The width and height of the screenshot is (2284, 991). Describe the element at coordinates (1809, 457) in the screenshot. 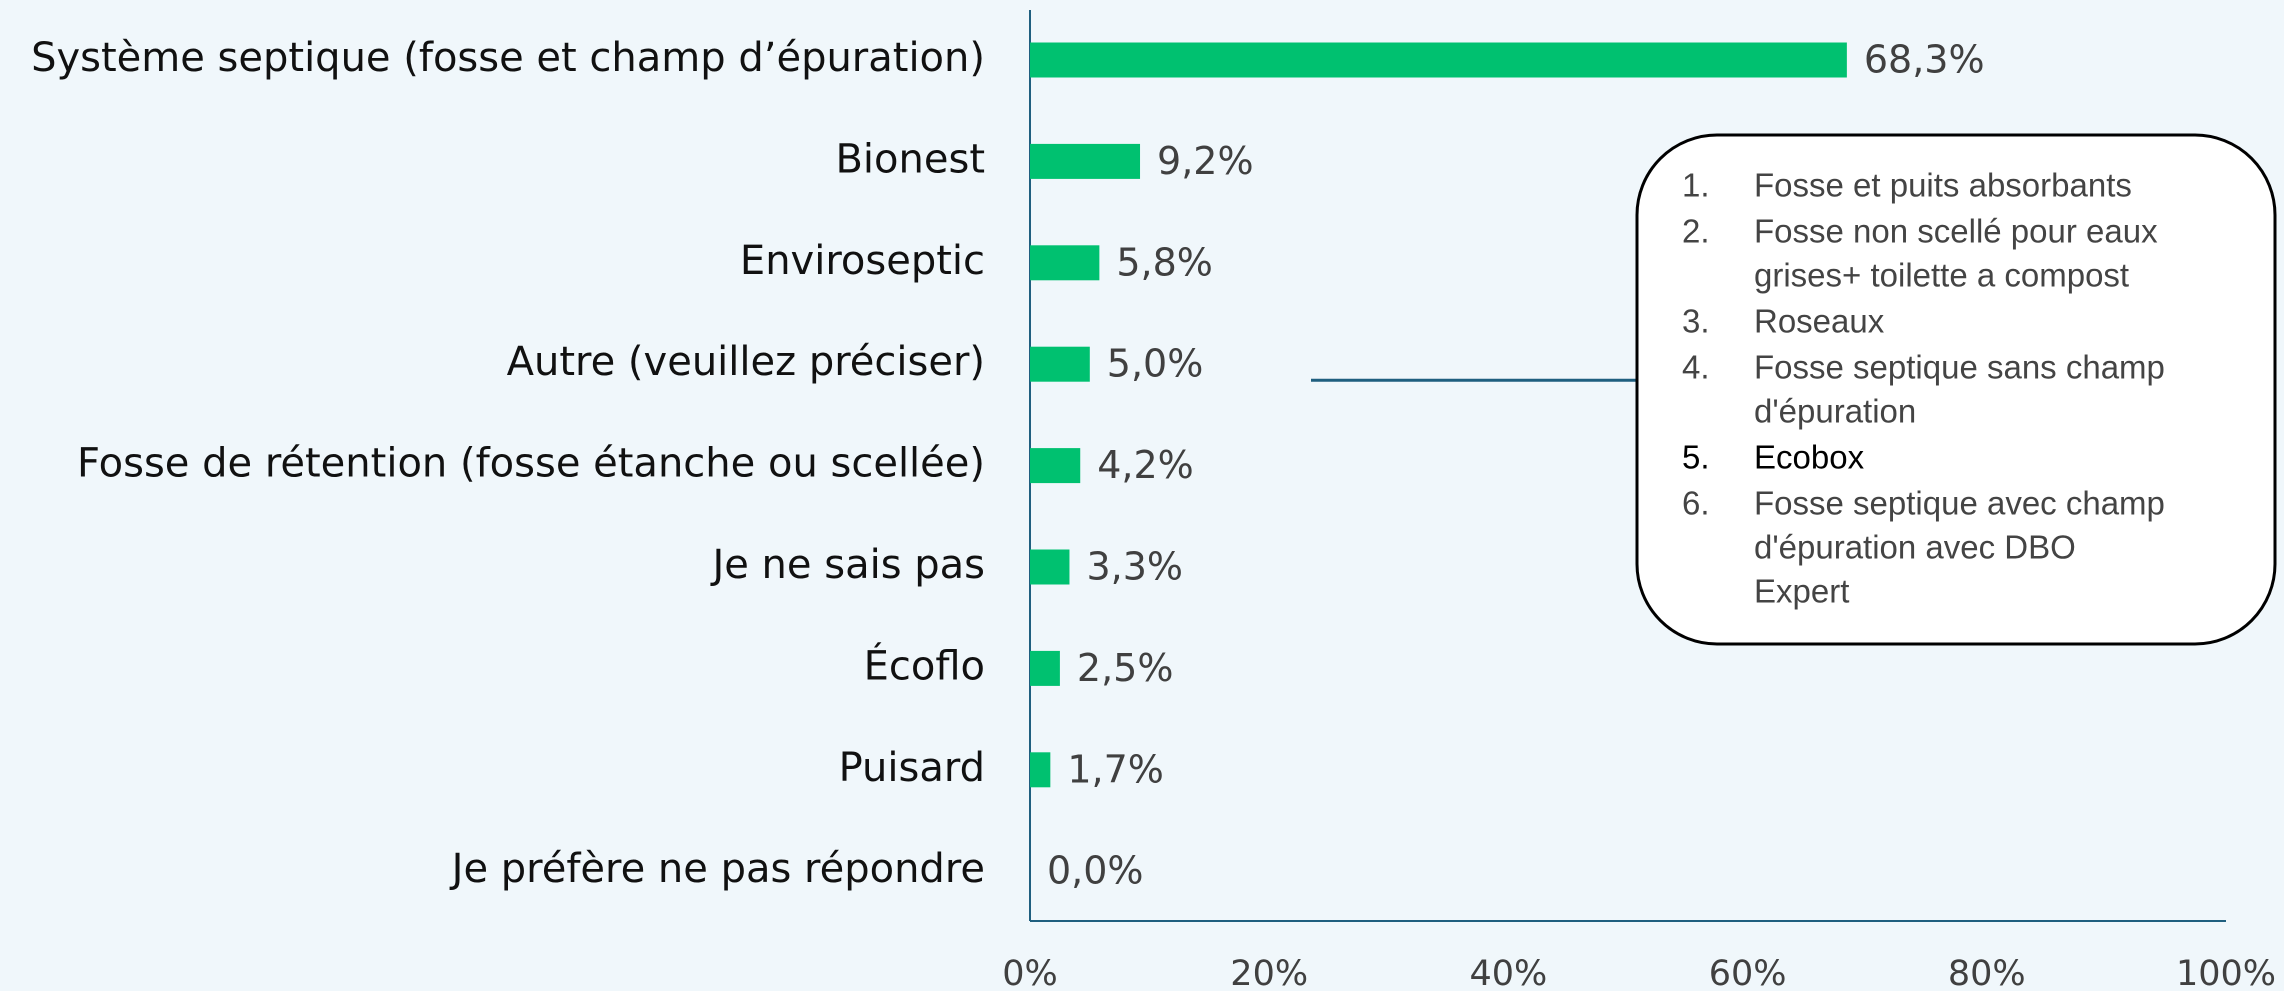

I see `callout-text: Ecobox` at that location.